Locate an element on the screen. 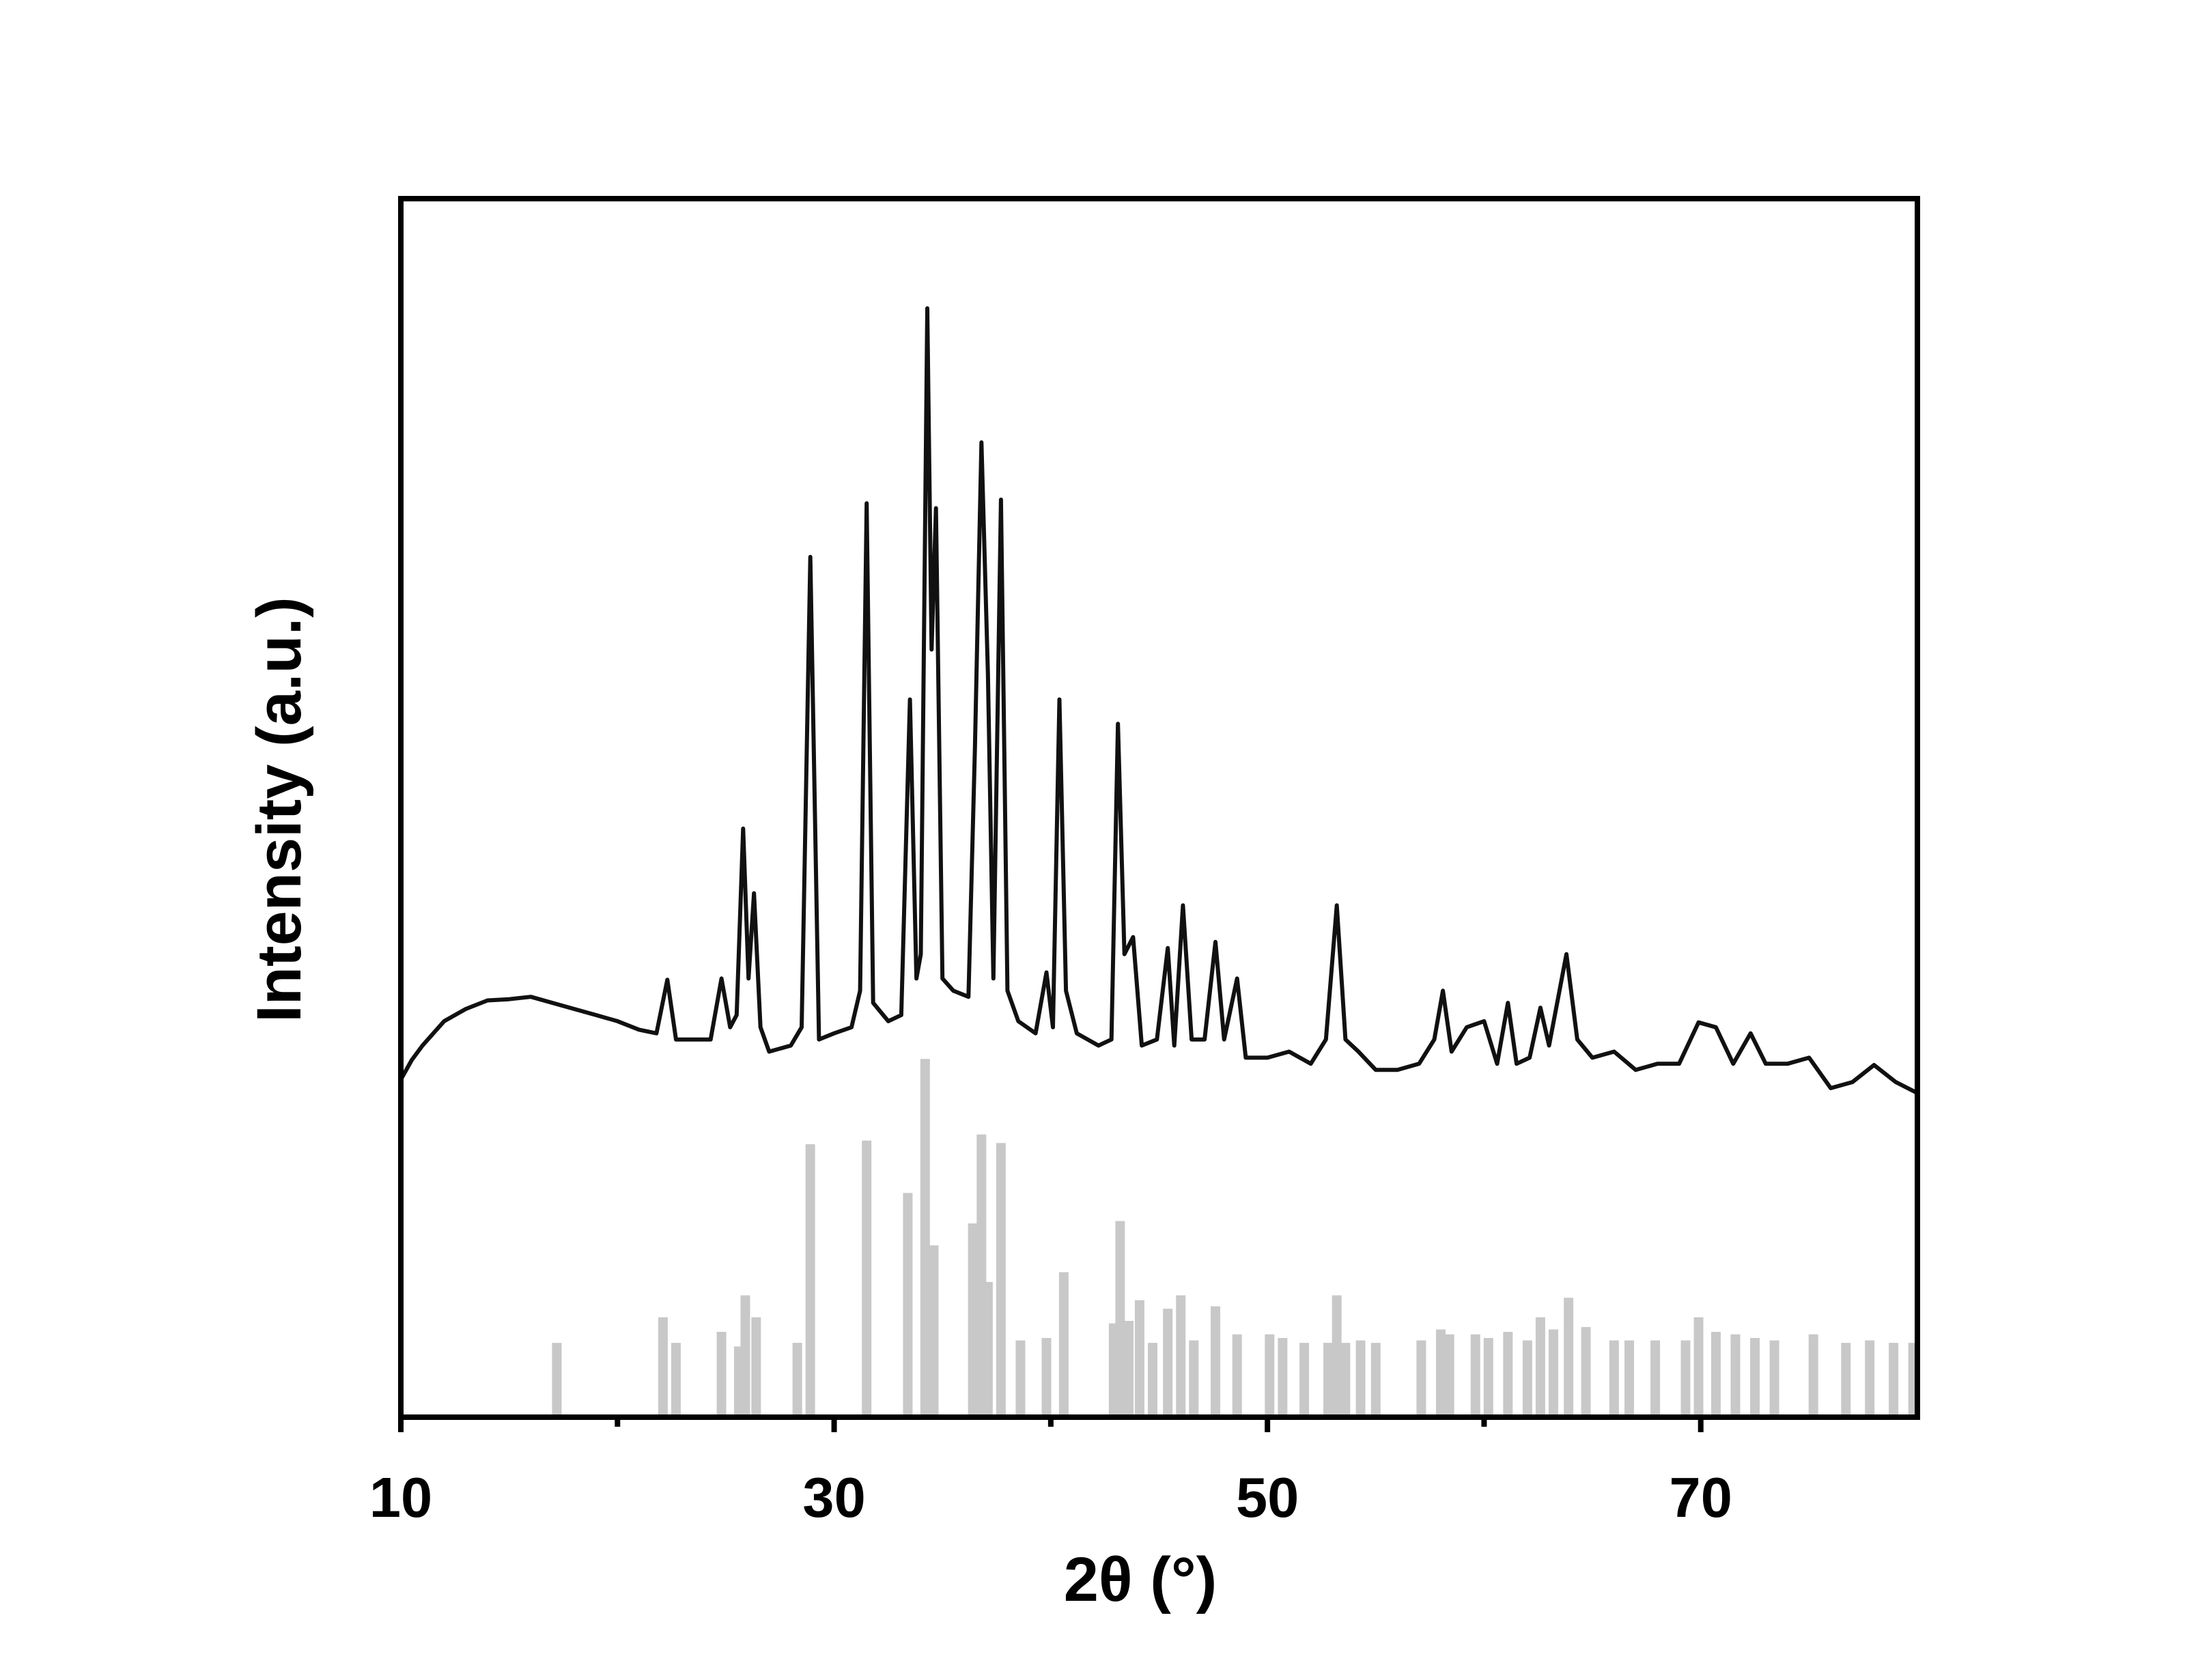  x-tick-label: 70 is located at coordinates (1701, 1497).